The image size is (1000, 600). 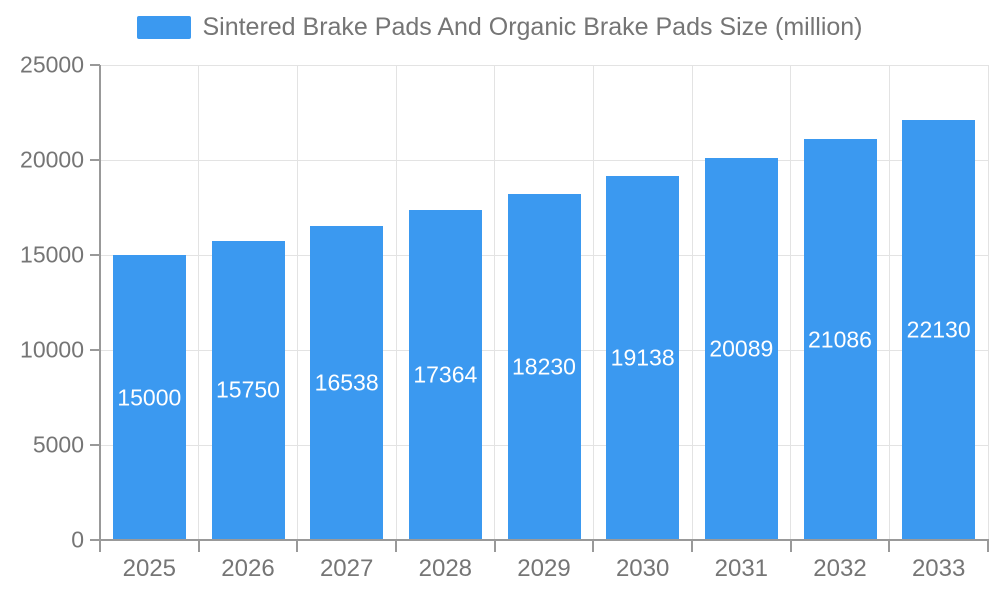 I want to click on bar-value-label: 15000, so click(x=149, y=397).